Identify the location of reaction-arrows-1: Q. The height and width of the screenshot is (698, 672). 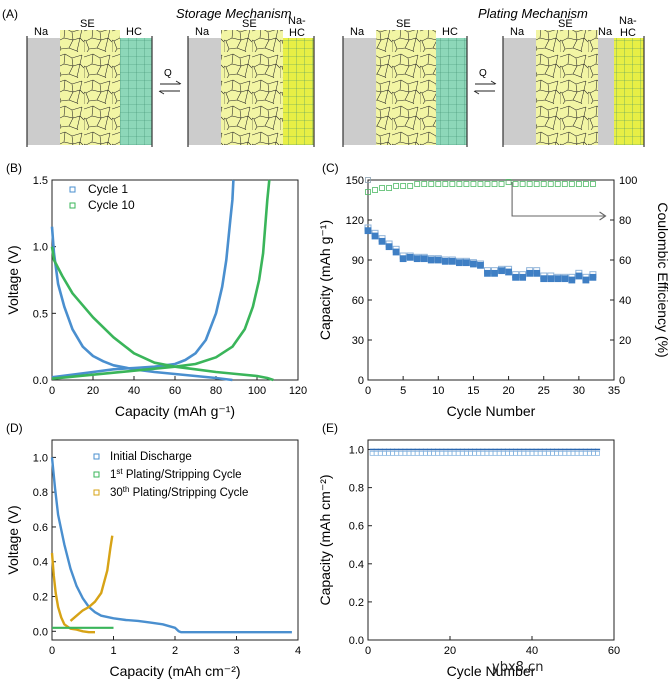
(170, 81).